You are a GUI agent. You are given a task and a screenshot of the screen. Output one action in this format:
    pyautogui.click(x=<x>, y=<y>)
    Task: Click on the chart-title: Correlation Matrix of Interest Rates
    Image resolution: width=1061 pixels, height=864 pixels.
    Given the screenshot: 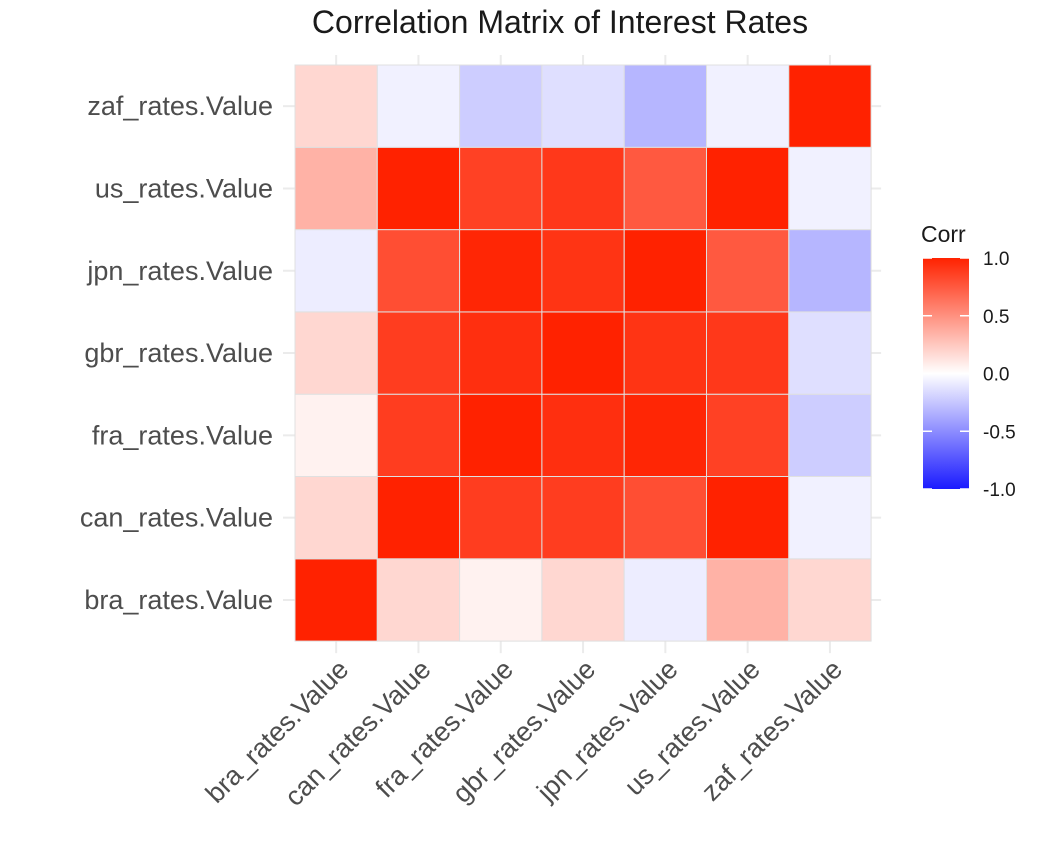 What is the action you would take?
    pyautogui.click(x=560, y=22)
    